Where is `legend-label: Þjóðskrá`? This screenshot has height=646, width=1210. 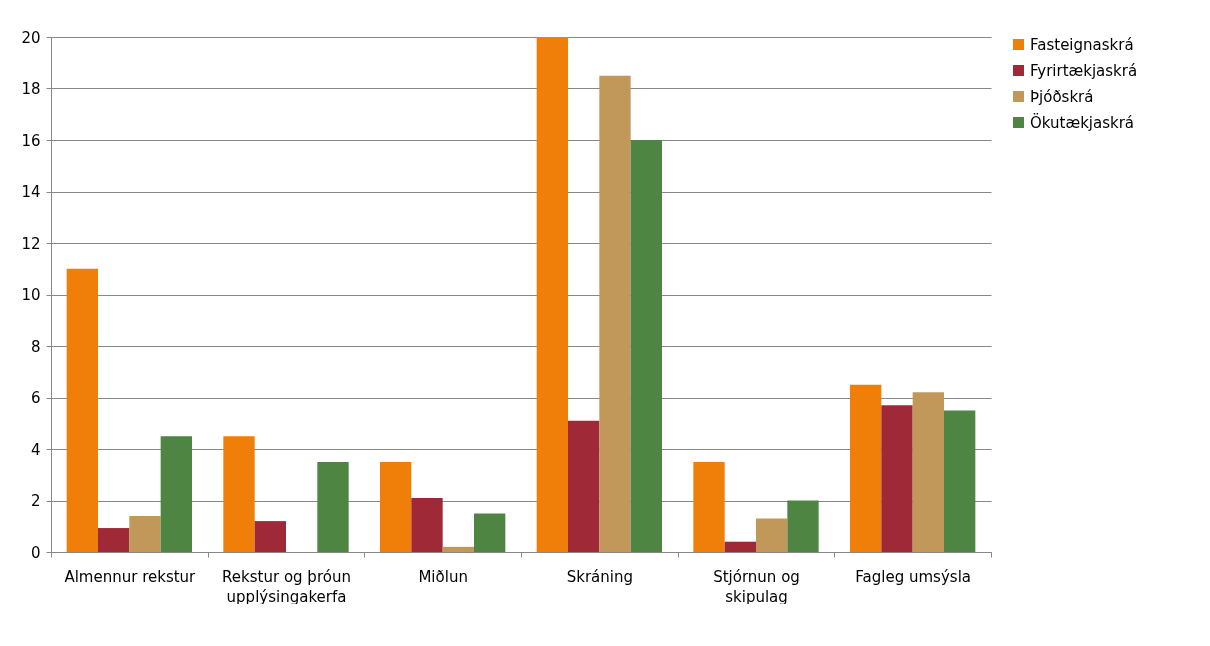
legend-label: Þjóðskrá is located at coordinates (1062, 96).